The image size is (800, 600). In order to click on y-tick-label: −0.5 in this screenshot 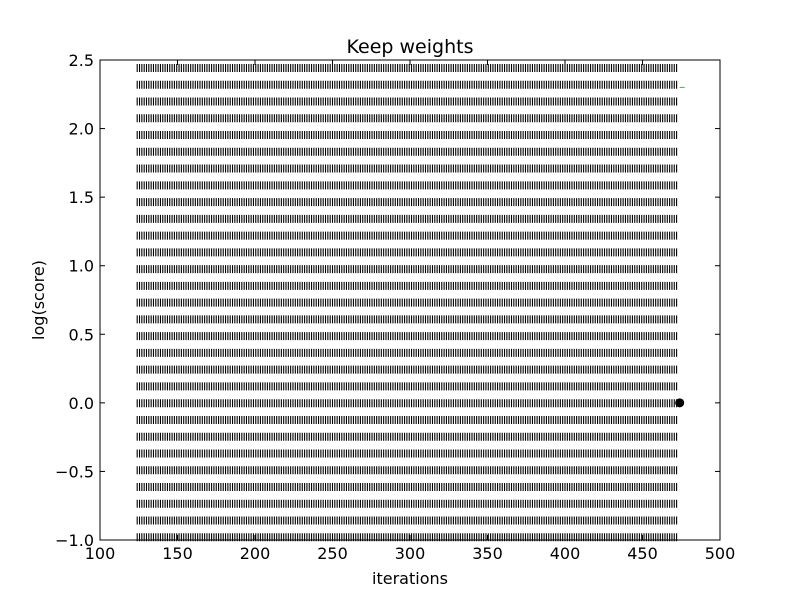, I will do `click(74, 471)`.